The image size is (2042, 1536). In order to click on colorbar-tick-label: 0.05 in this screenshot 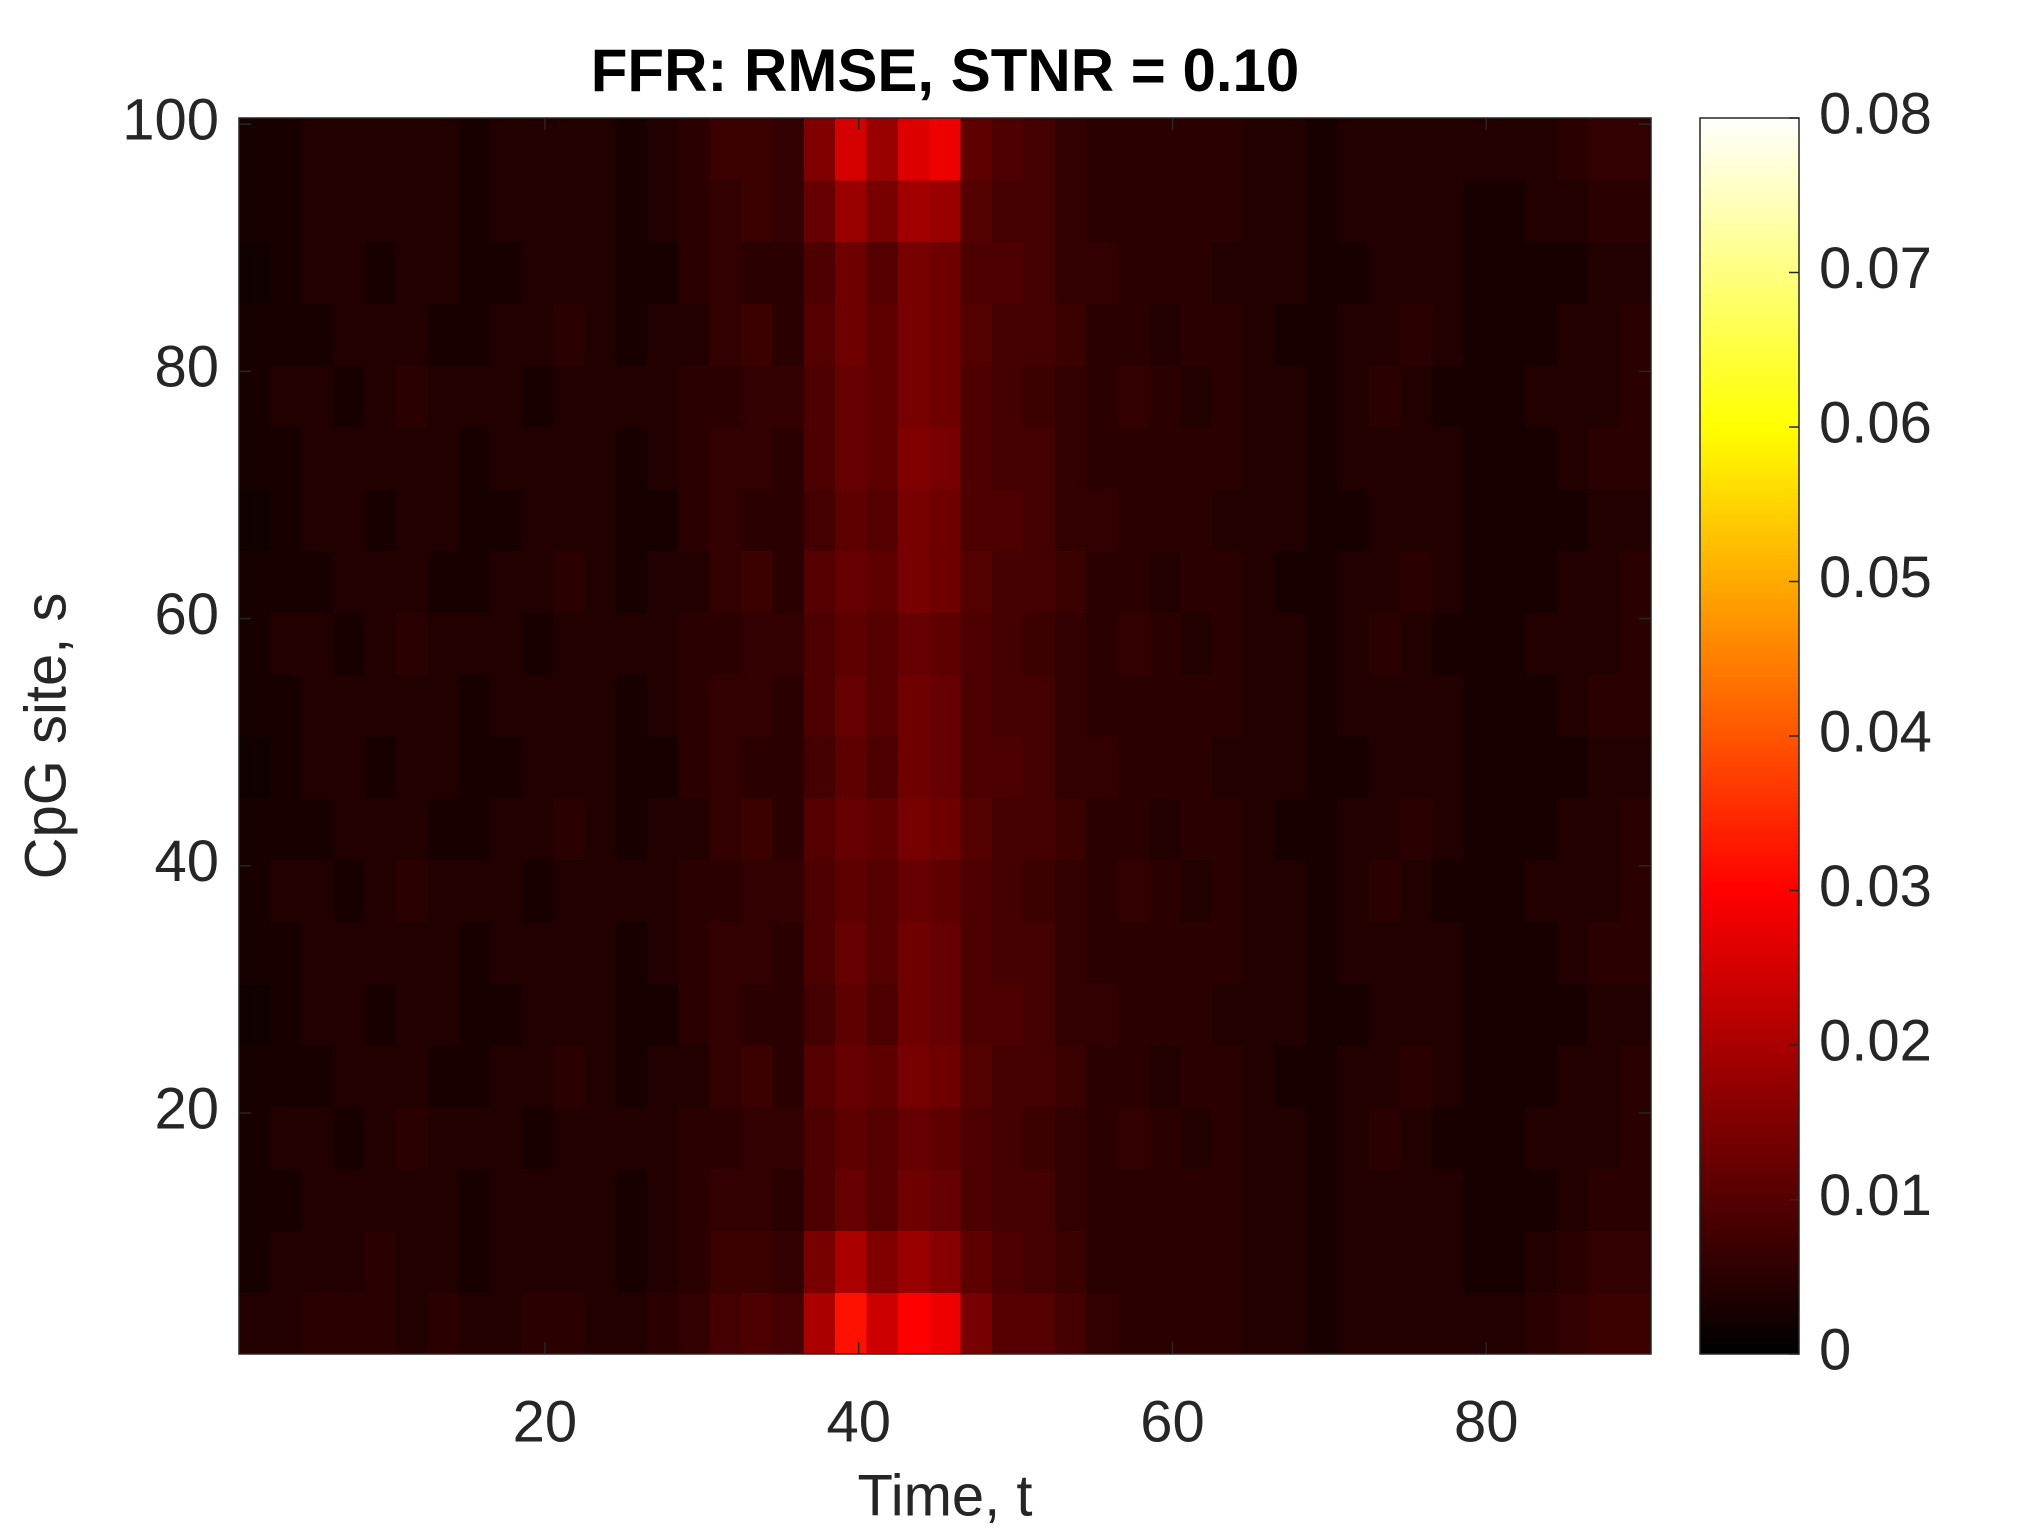, I will do `click(1875, 577)`.